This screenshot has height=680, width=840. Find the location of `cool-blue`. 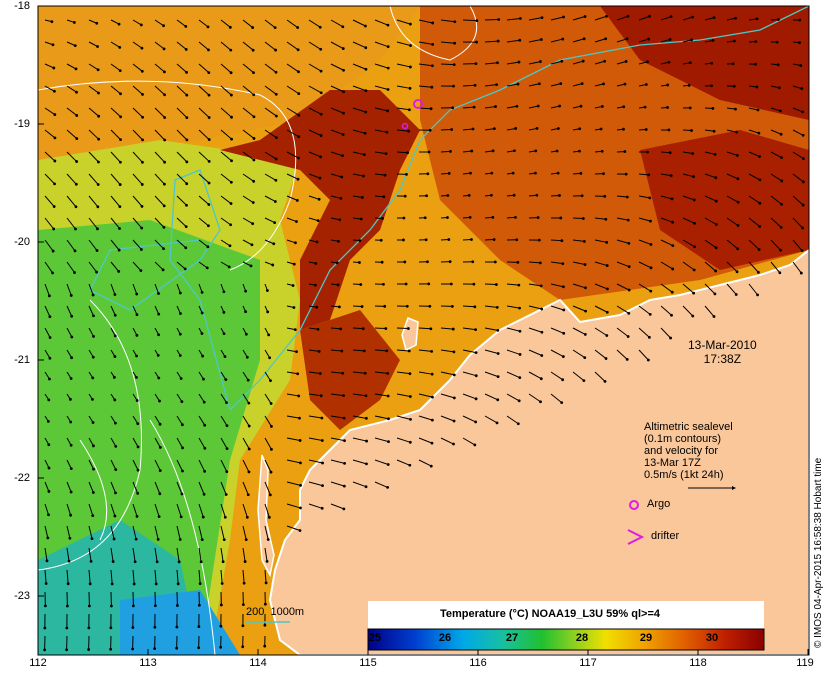

cool-blue is located at coordinates (180, 622).